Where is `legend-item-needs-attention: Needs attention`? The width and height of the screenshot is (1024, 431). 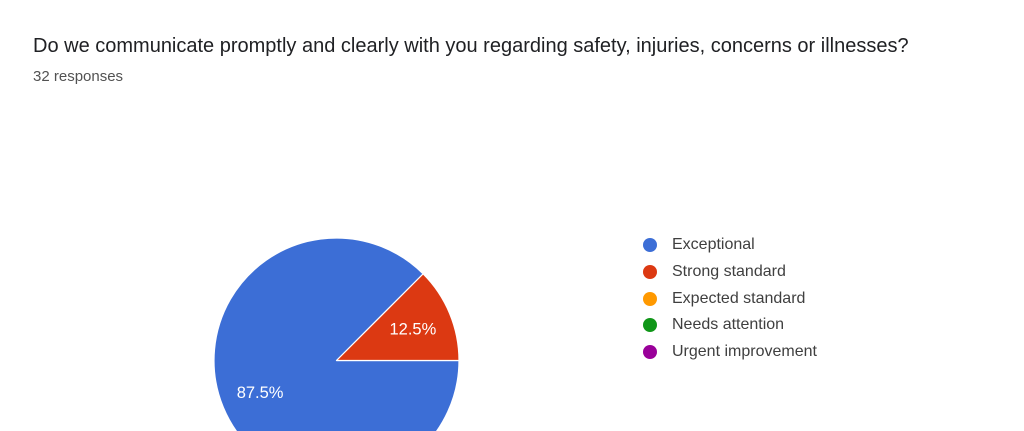 legend-item-needs-attention: Needs attention is located at coordinates (730, 325).